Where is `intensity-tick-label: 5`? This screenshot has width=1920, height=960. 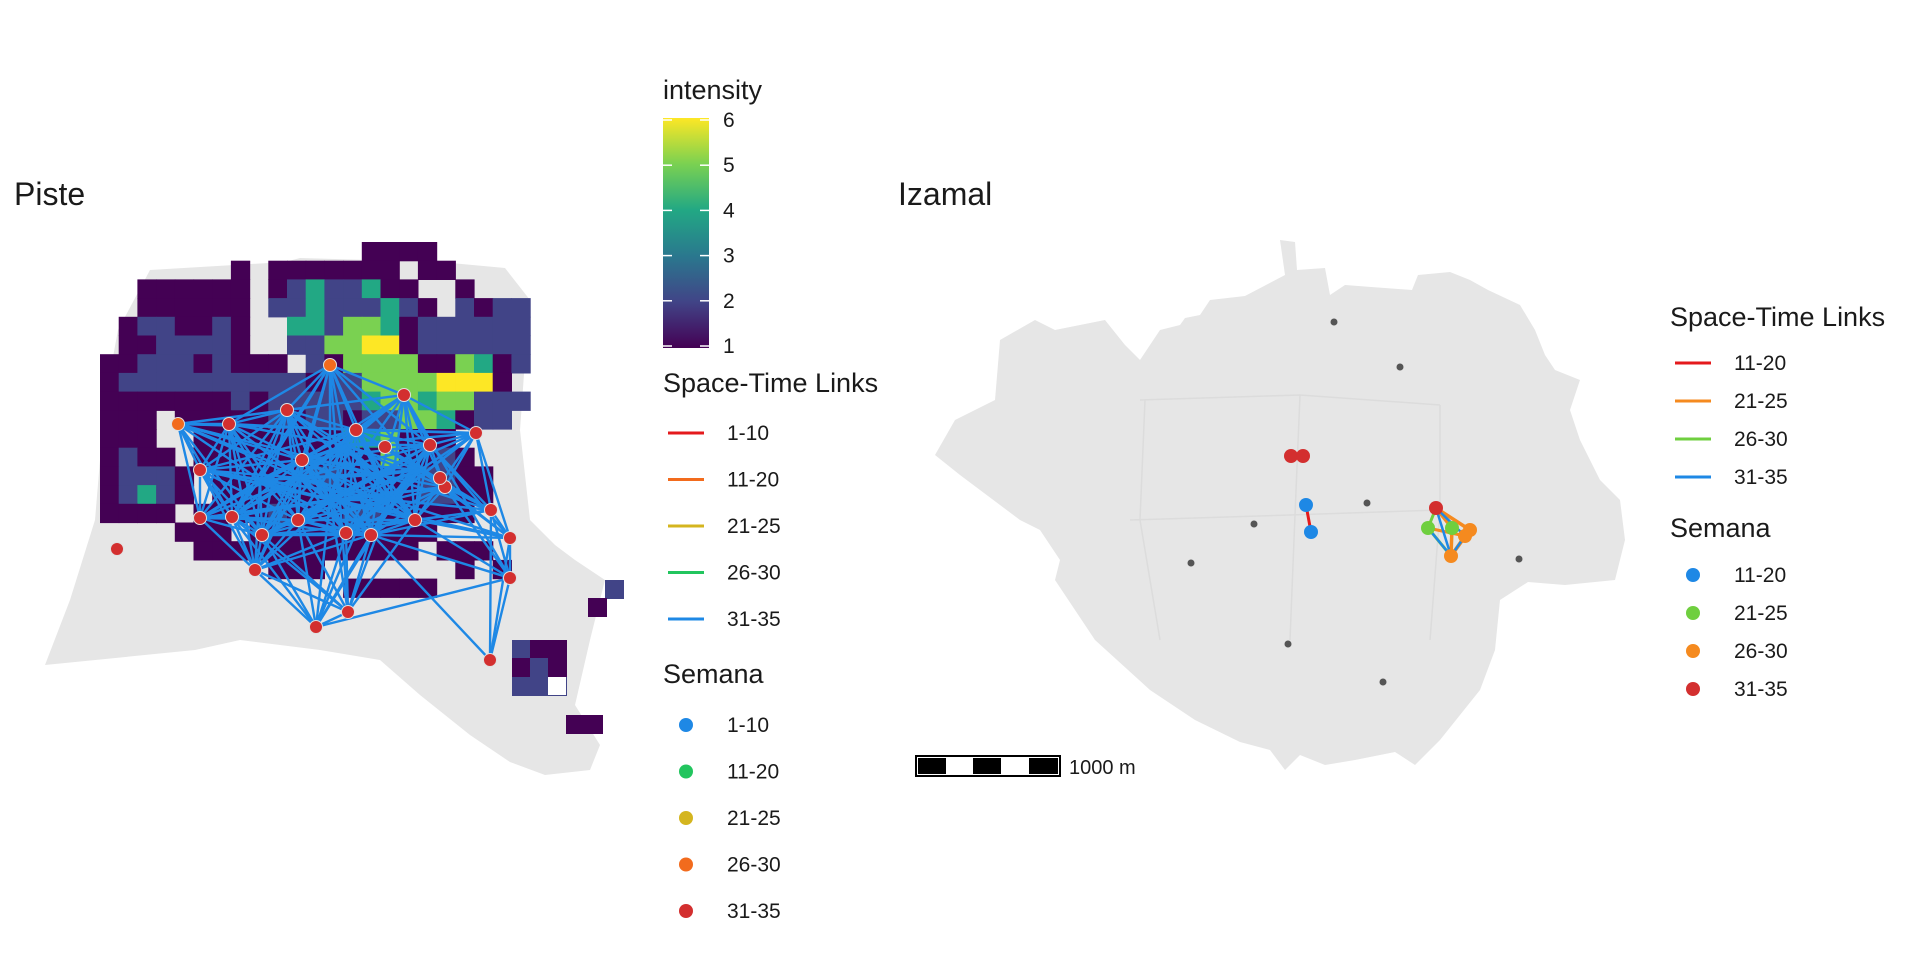
intensity-tick-label: 5 is located at coordinates (729, 165).